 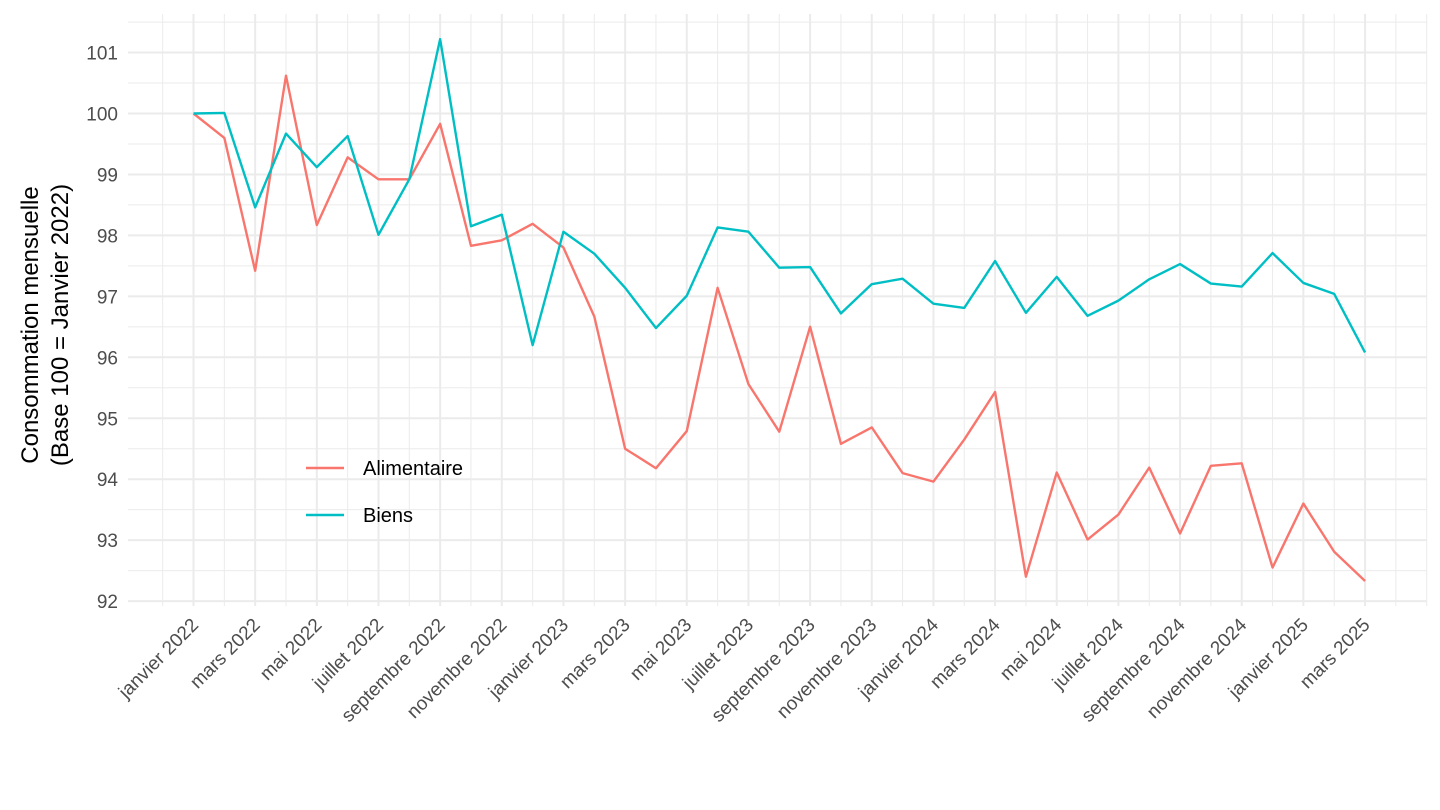 I want to click on legend-label-alimentaire: Alimentaire, so click(x=413, y=469).